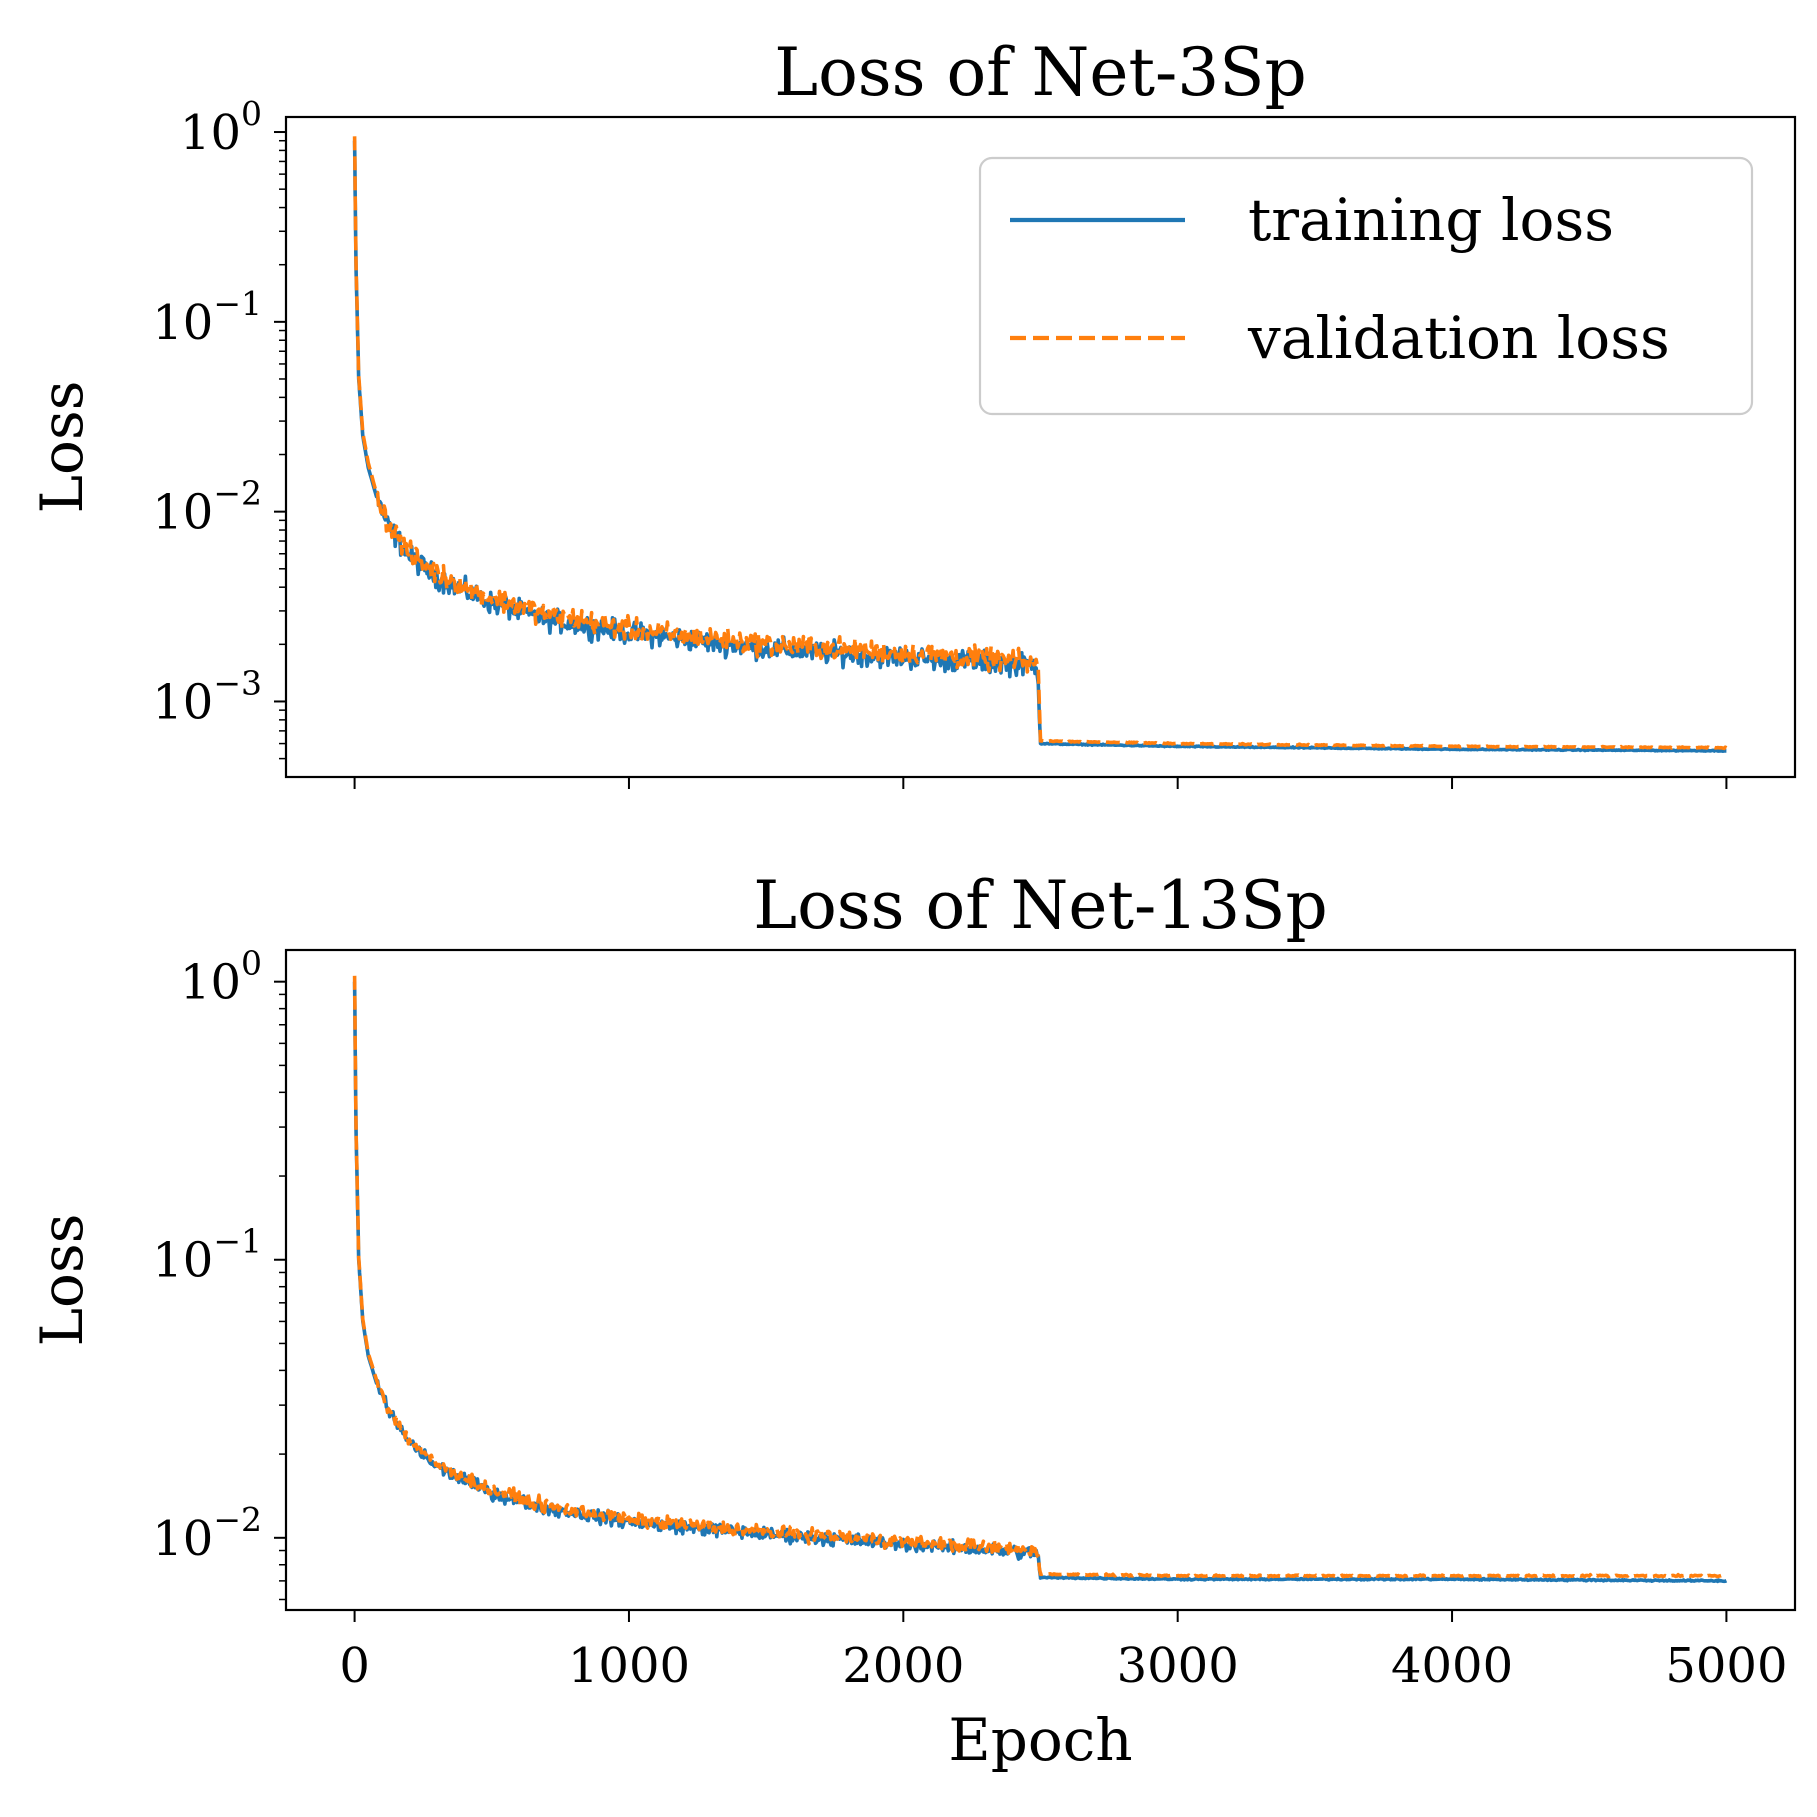  Describe the element at coordinates (1431, 220) in the screenshot. I see `legend-label-training-loss: training loss` at that location.